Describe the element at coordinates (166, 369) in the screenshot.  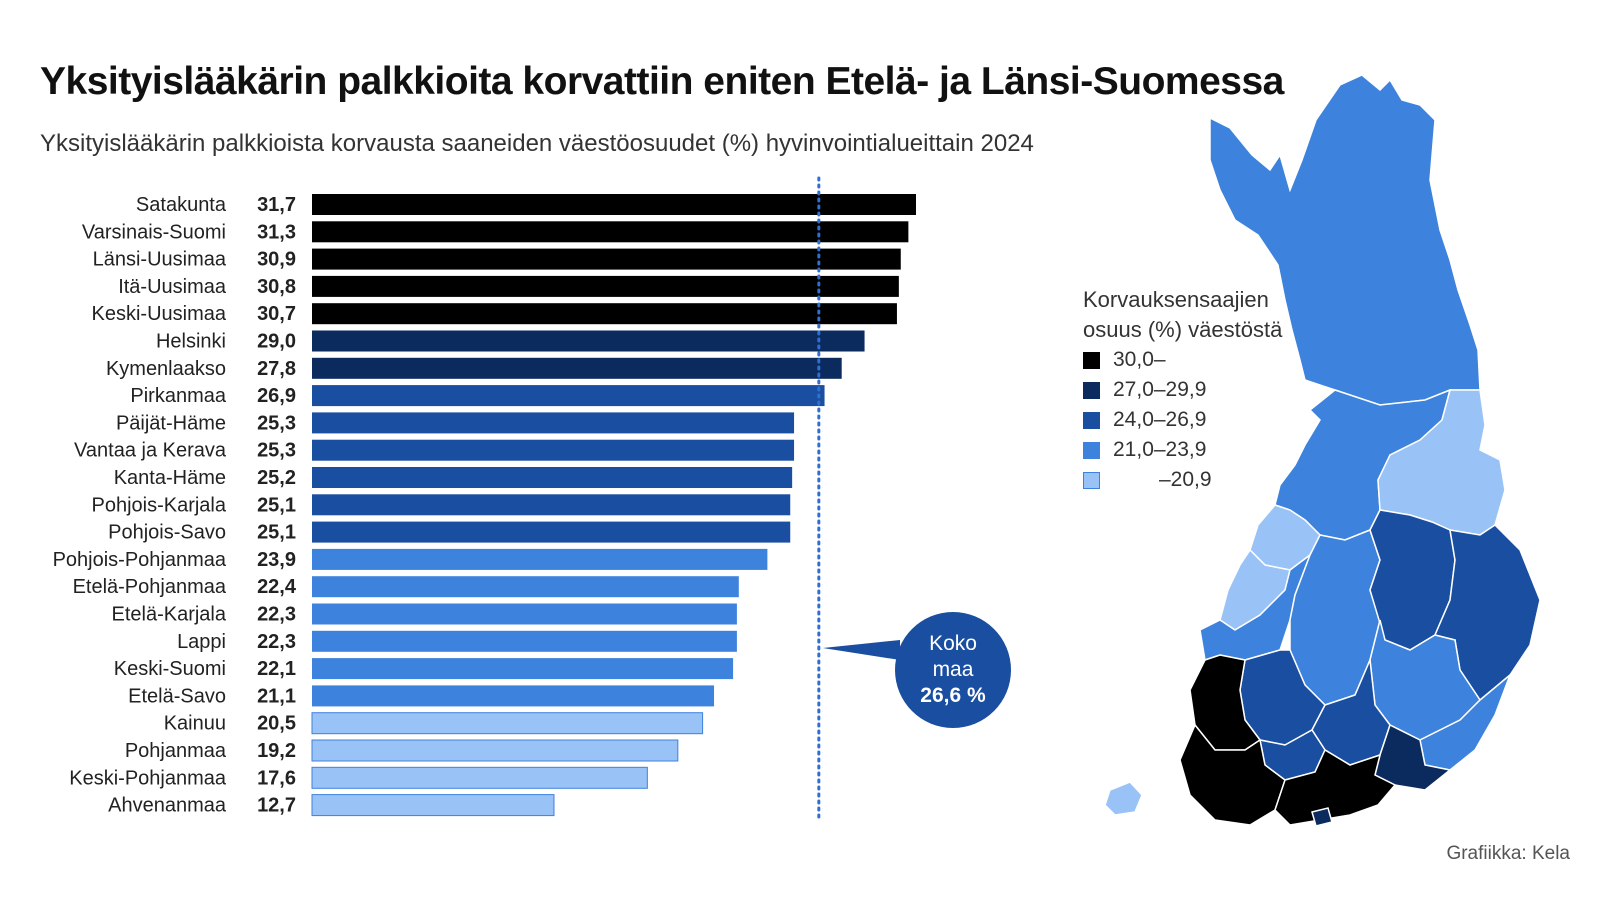
I see `category-label: Kymenlaakso` at that location.